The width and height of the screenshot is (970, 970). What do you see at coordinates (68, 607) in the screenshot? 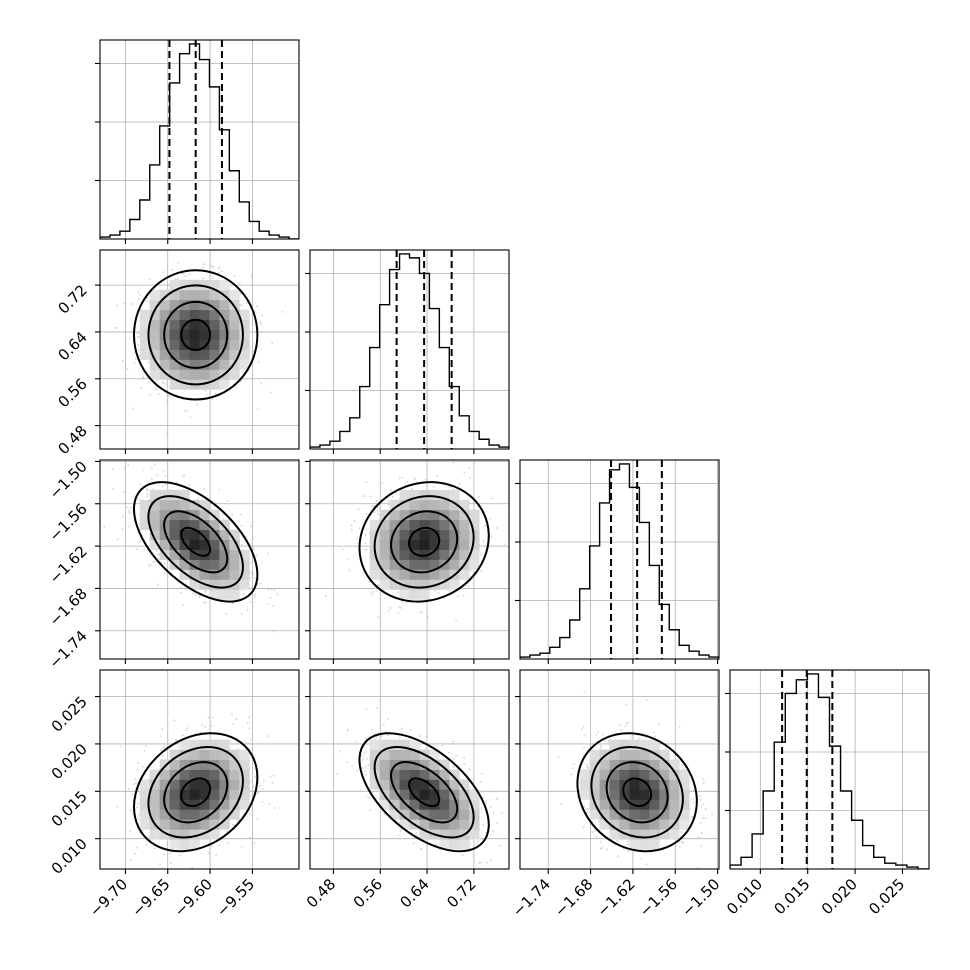
I see `y-tick-label: −1.68` at bounding box center [68, 607].